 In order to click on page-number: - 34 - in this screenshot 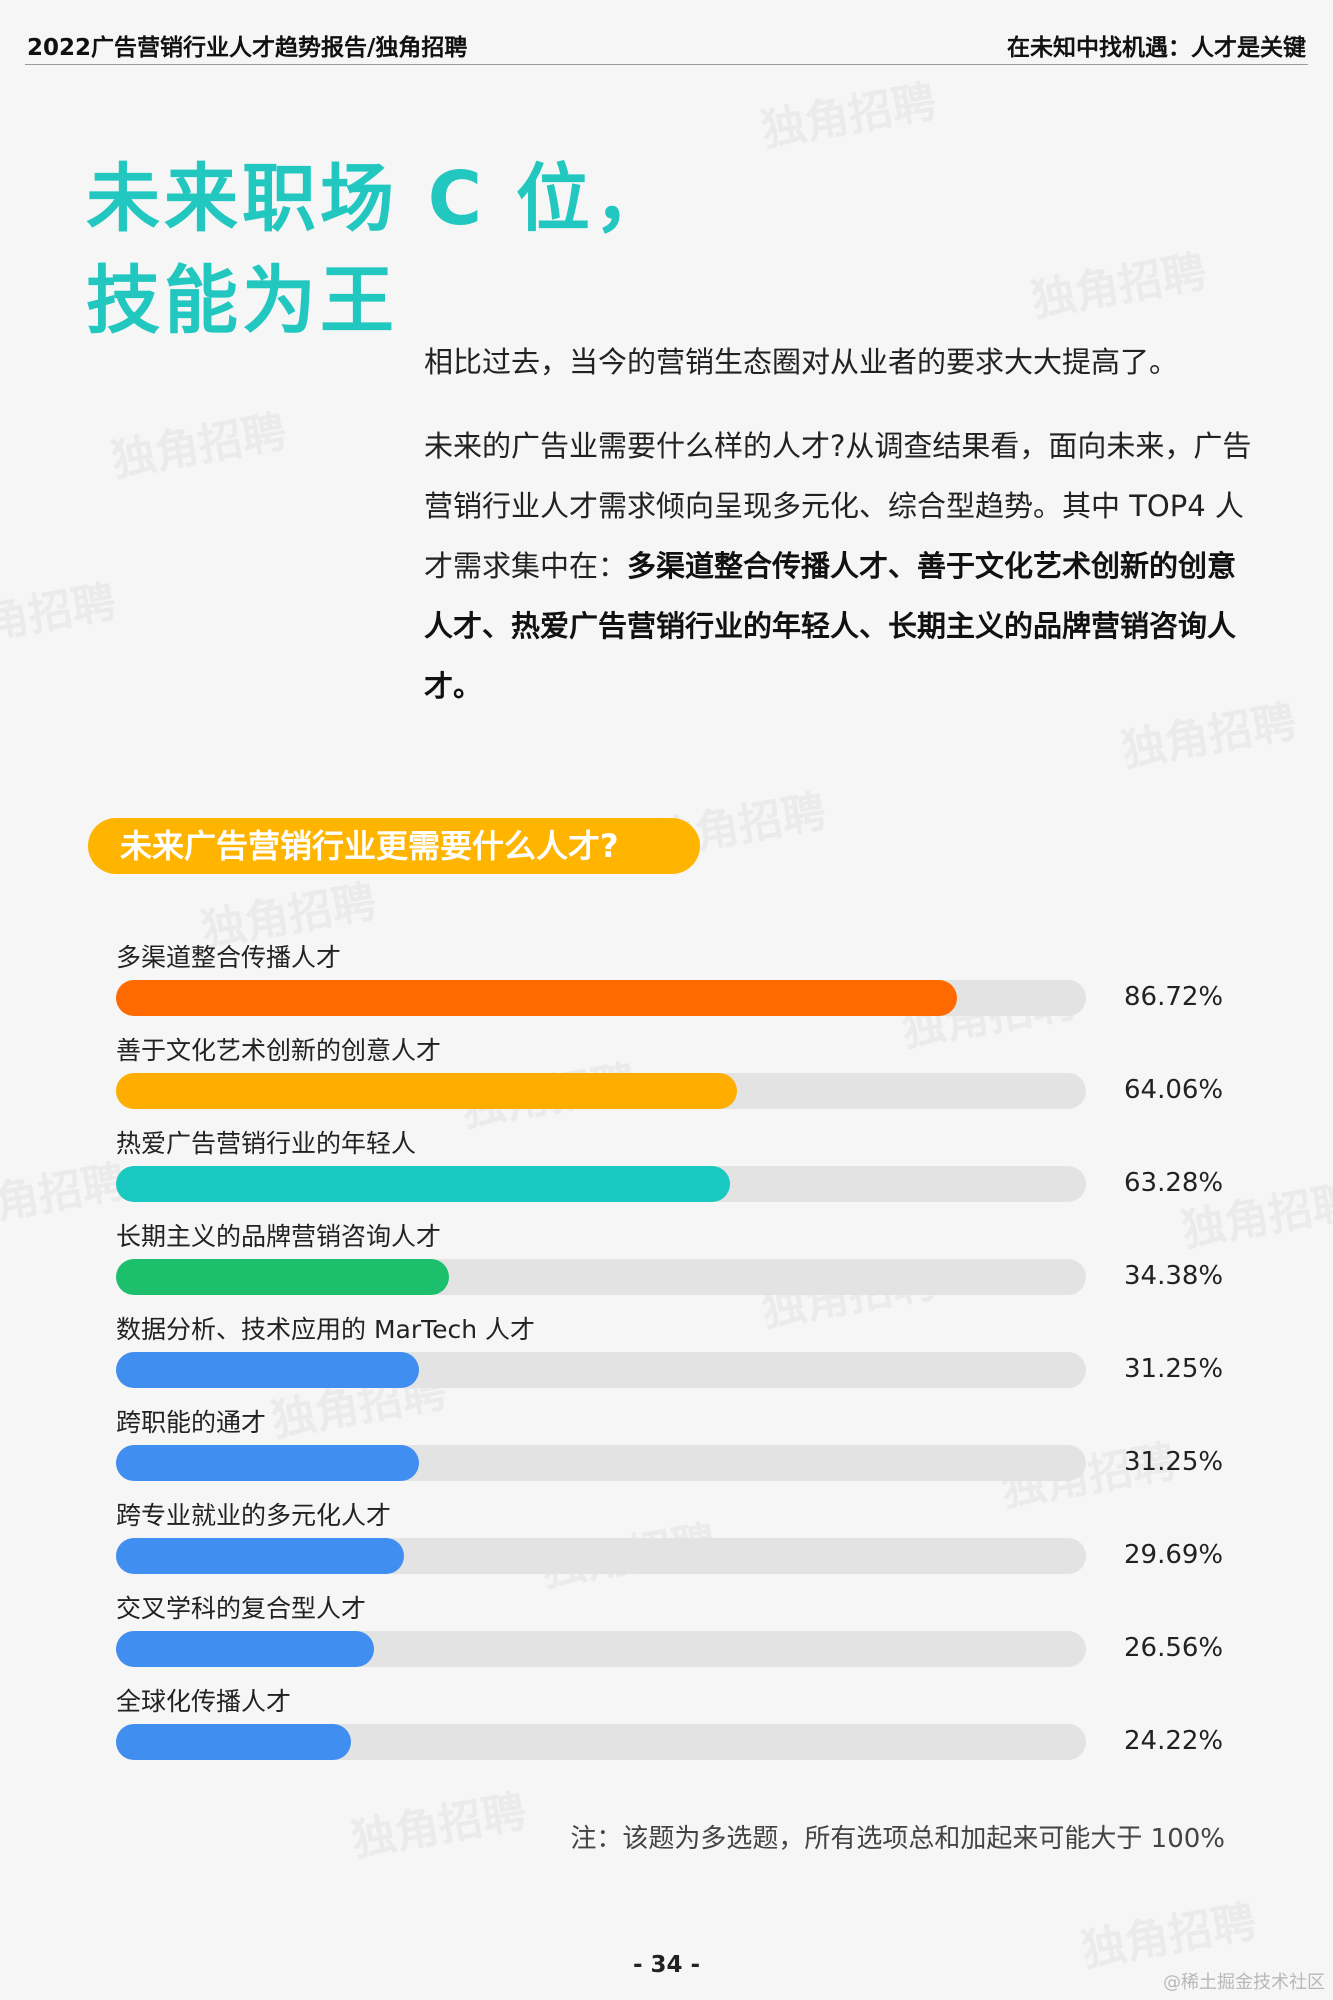, I will do `click(666, 1965)`.